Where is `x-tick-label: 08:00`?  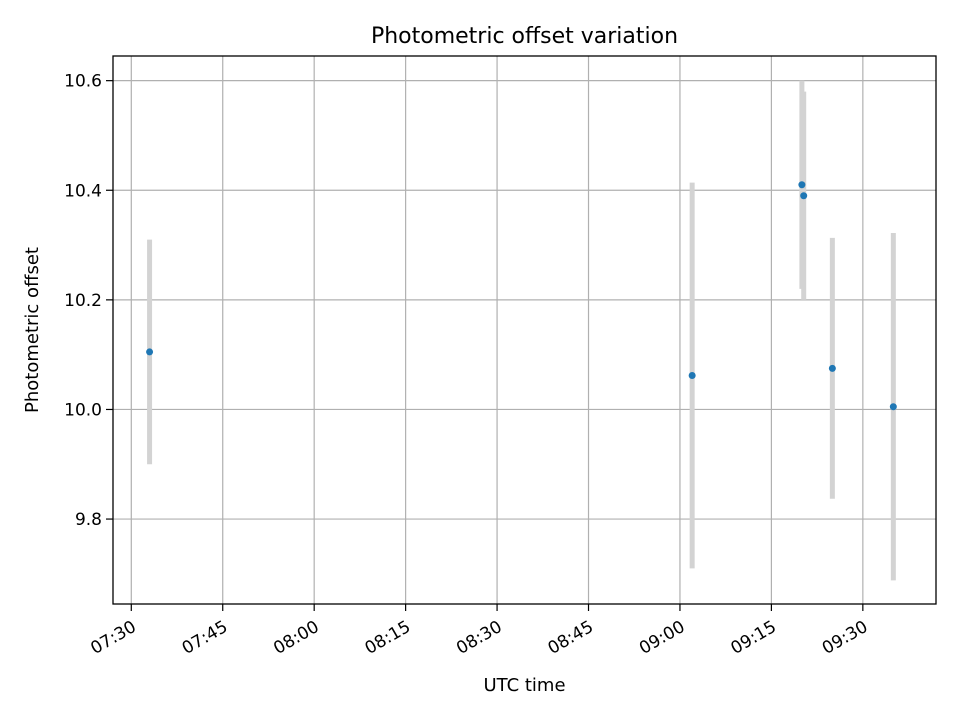
x-tick-label: 08:00 is located at coordinates (296, 638).